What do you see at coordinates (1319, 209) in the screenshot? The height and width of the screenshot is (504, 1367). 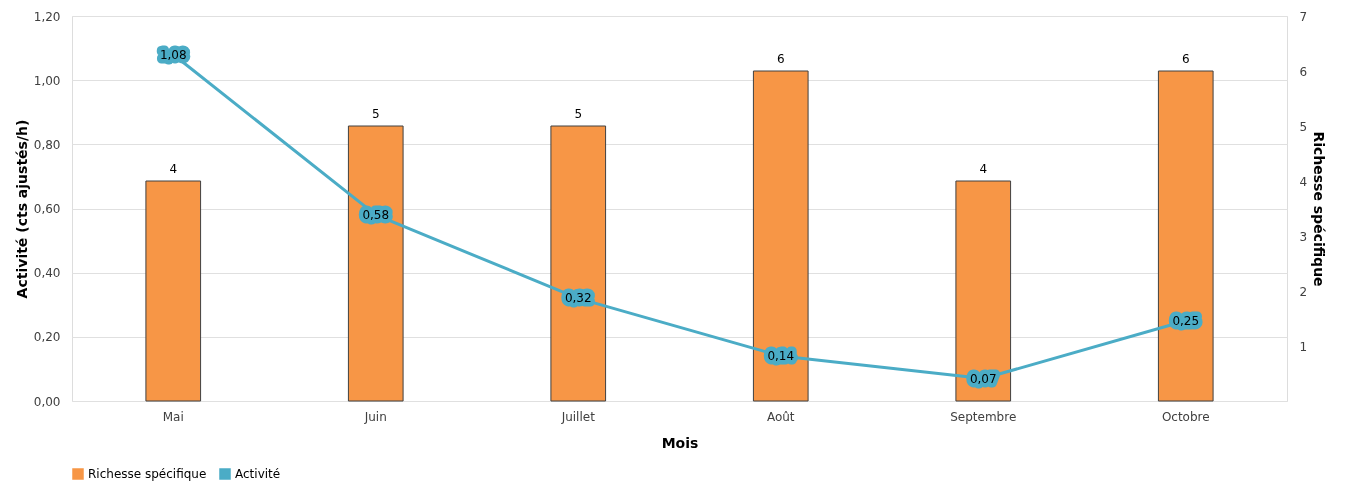 I see `y2-axis-title: Richesse spécifique` at bounding box center [1319, 209].